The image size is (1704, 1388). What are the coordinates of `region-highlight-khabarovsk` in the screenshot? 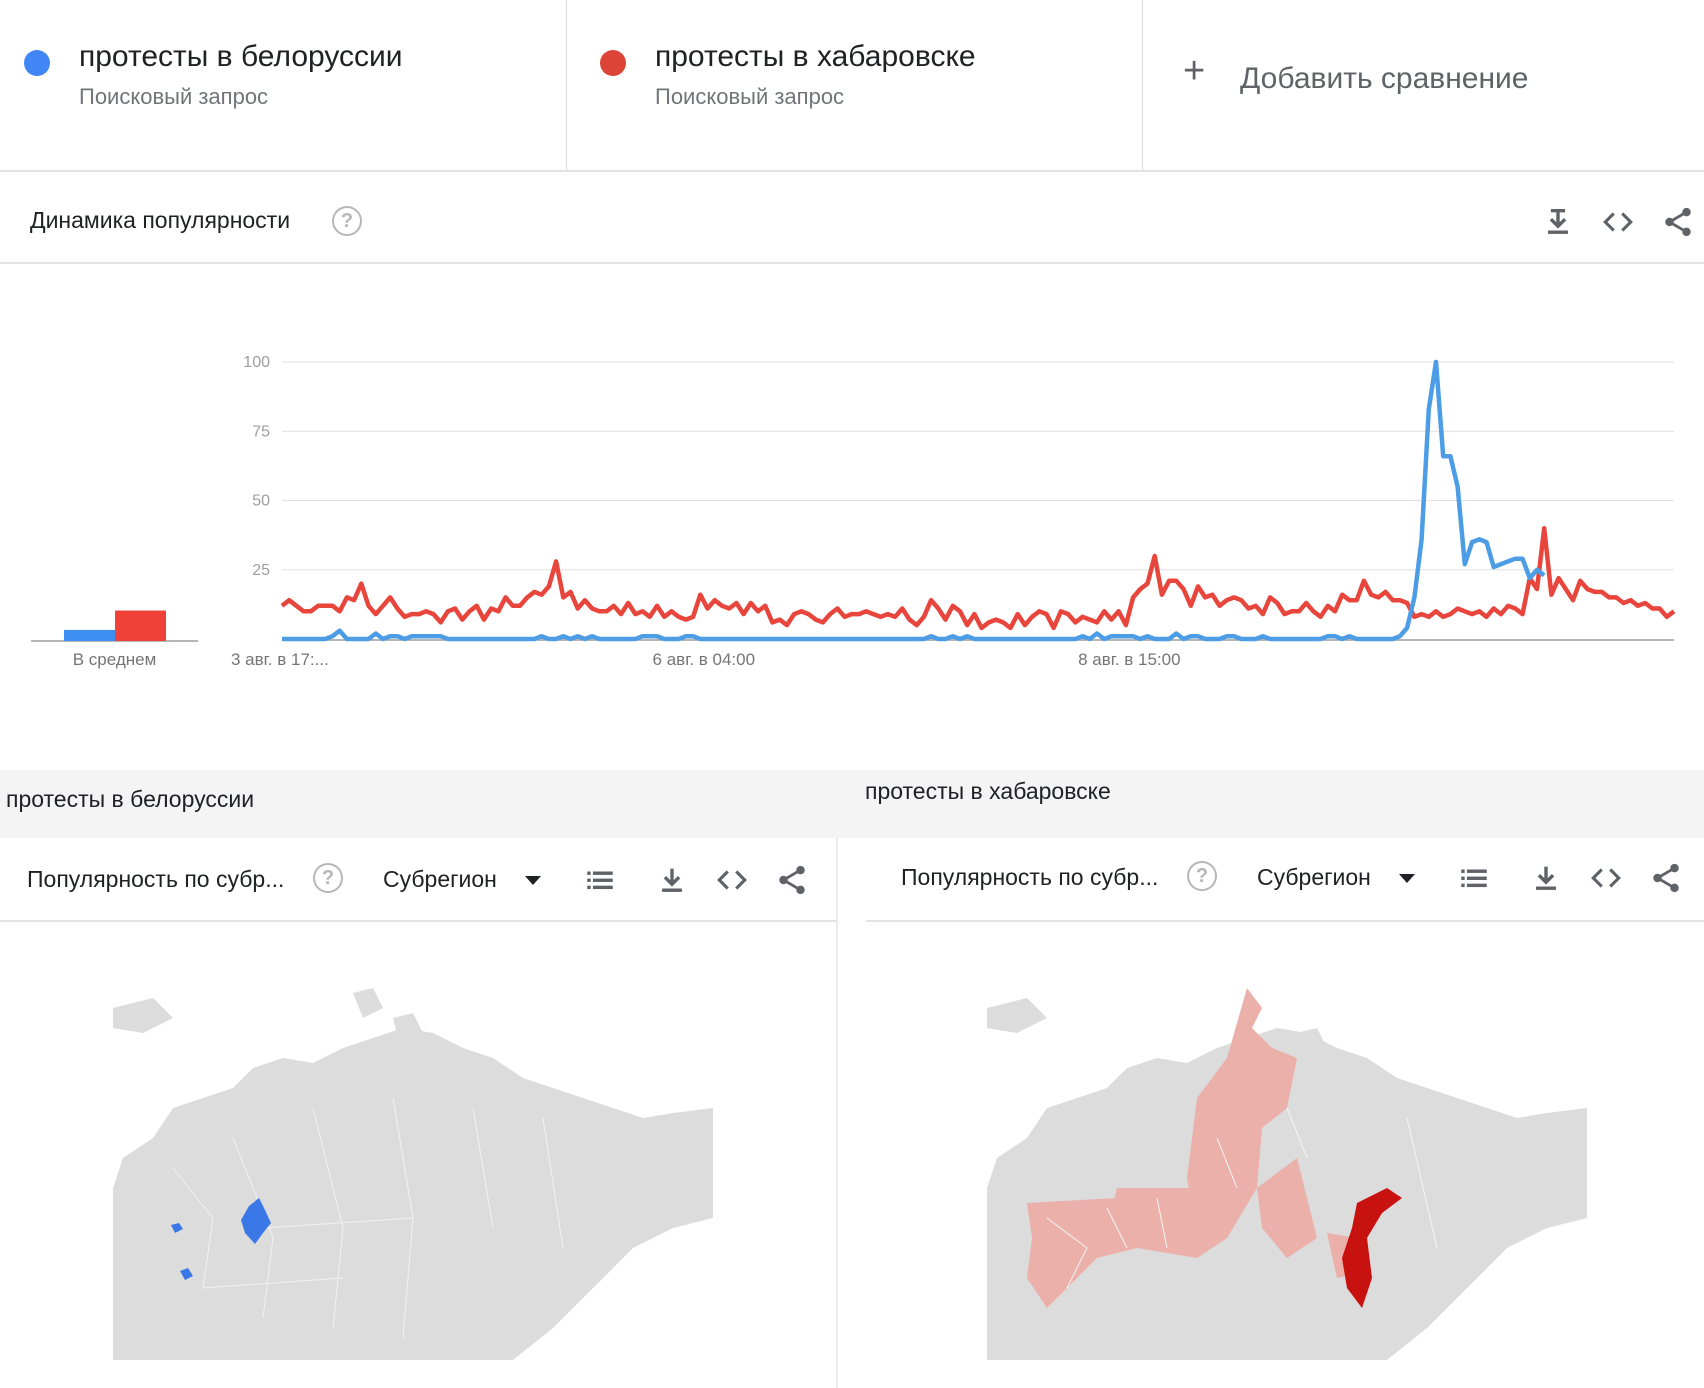 It's located at (1372, 1248).